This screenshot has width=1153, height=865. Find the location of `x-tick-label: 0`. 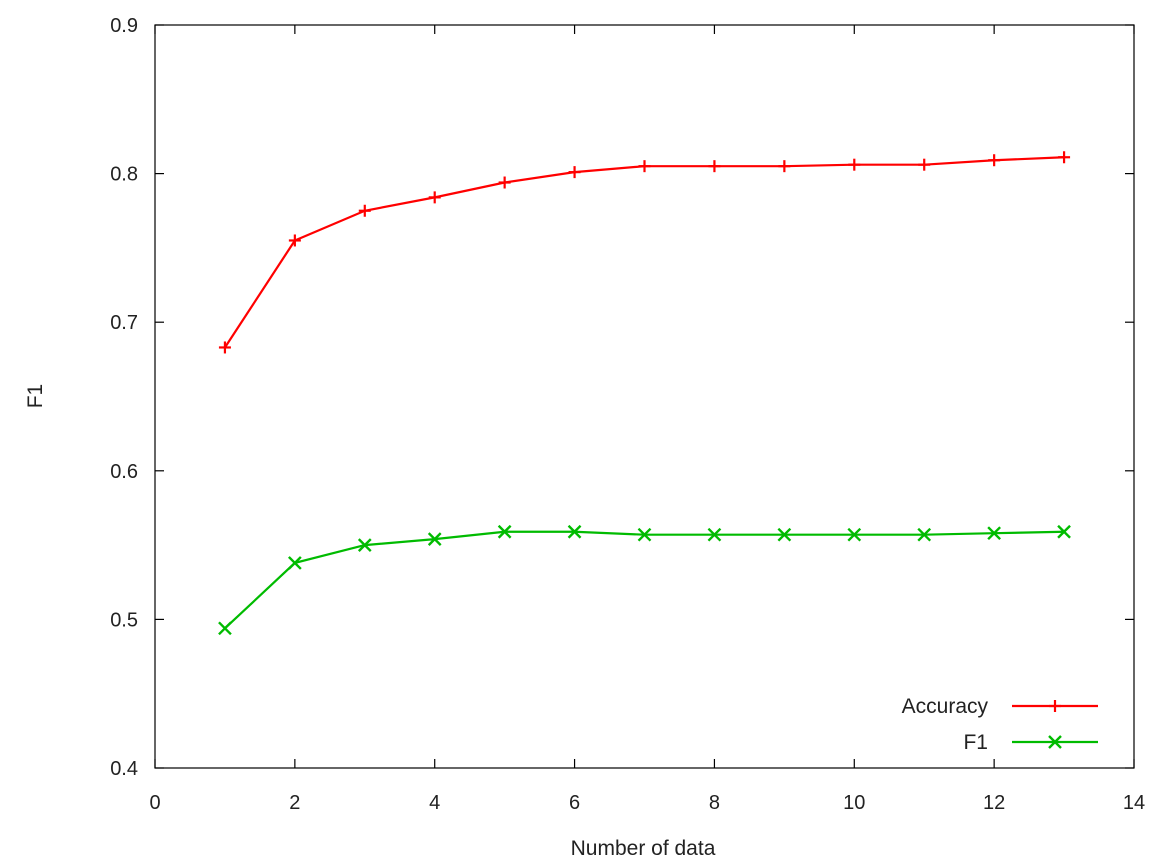

x-tick-label: 0 is located at coordinates (154, 803).